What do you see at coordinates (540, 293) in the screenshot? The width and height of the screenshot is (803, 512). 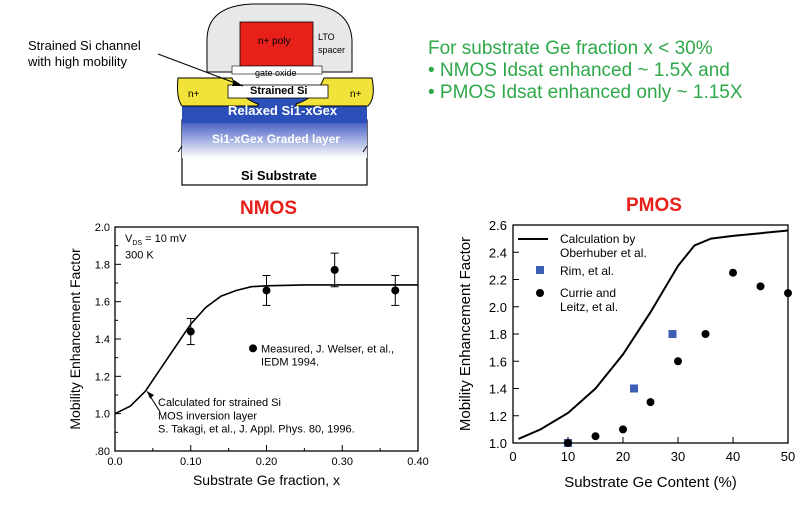 I see `legend-circle-marker` at bounding box center [540, 293].